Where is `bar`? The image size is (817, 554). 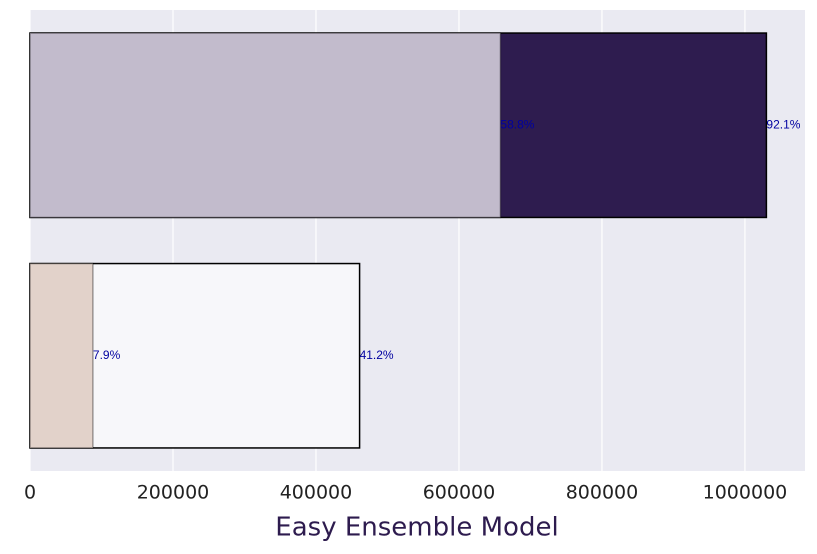 bar is located at coordinates (61, 355).